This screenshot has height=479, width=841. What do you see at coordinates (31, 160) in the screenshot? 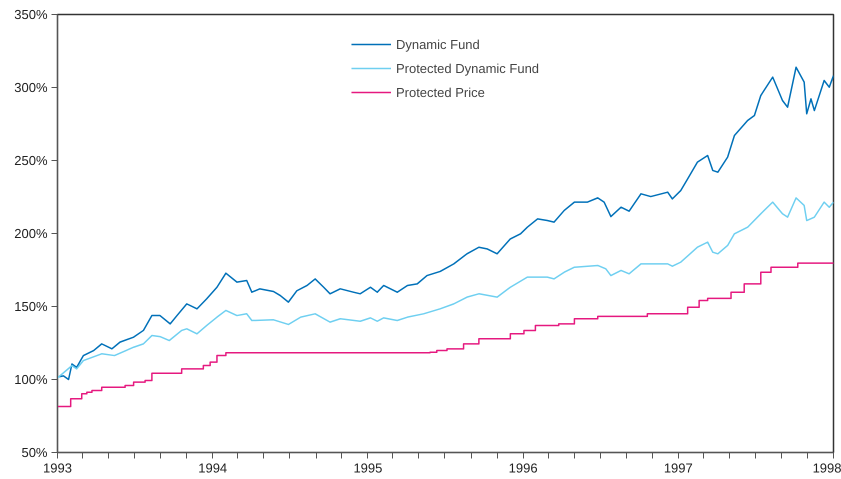
I see `y-tick-label: 250%` at bounding box center [31, 160].